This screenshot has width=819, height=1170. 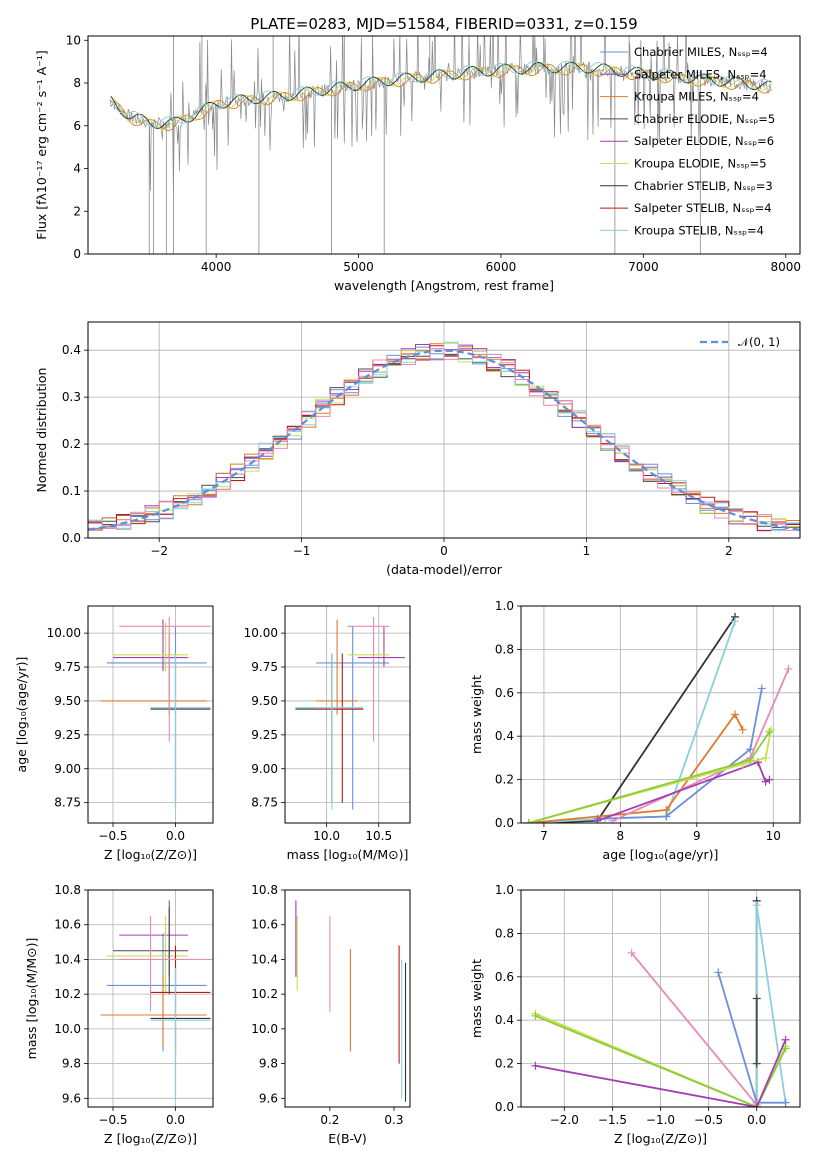 I want to click on legend-entry: Kroupa STELIB, Nₛₛₚ=4, so click(x=699, y=230).